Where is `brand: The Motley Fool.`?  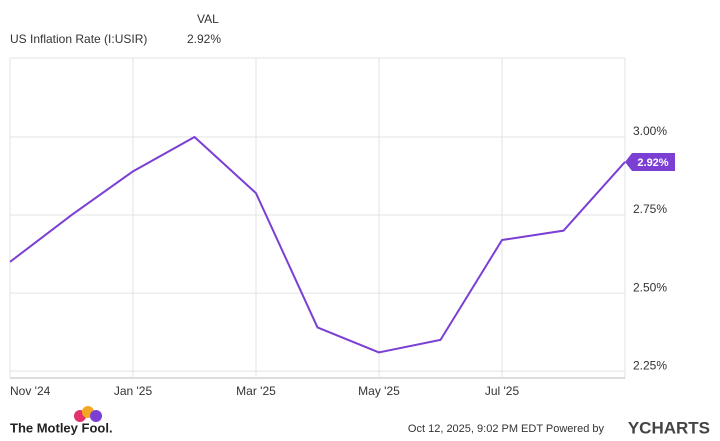 brand: The Motley Fool. is located at coordinates (61, 427).